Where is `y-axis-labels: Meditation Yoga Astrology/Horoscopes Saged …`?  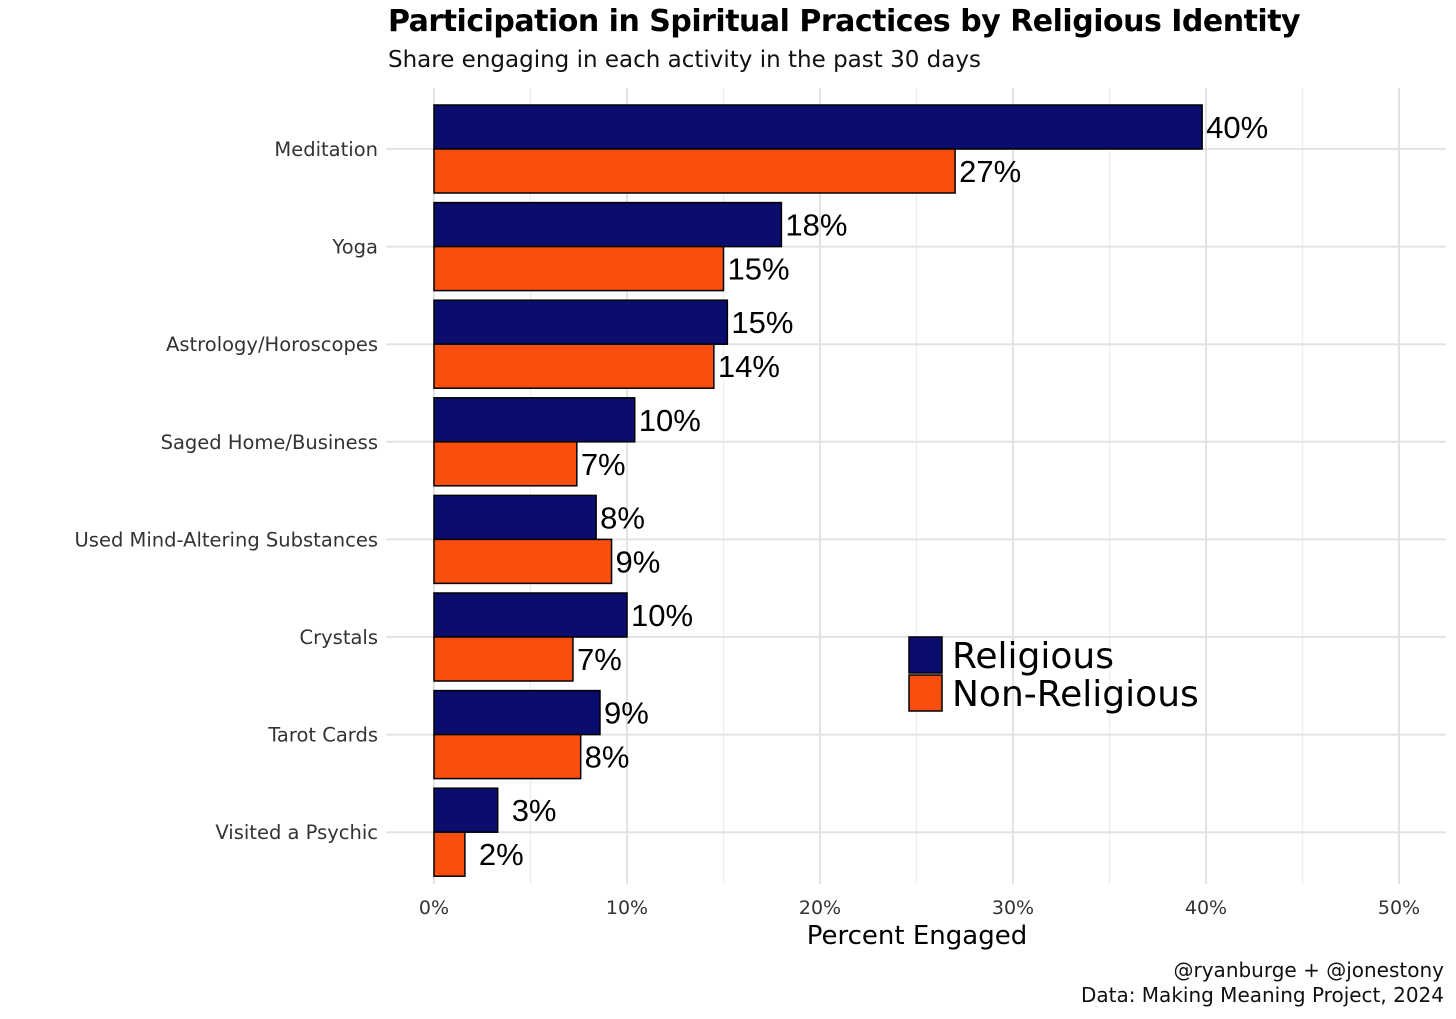 y-axis-labels: Meditation Yoga Astrology/Horoscopes Saged … is located at coordinates (226, 491).